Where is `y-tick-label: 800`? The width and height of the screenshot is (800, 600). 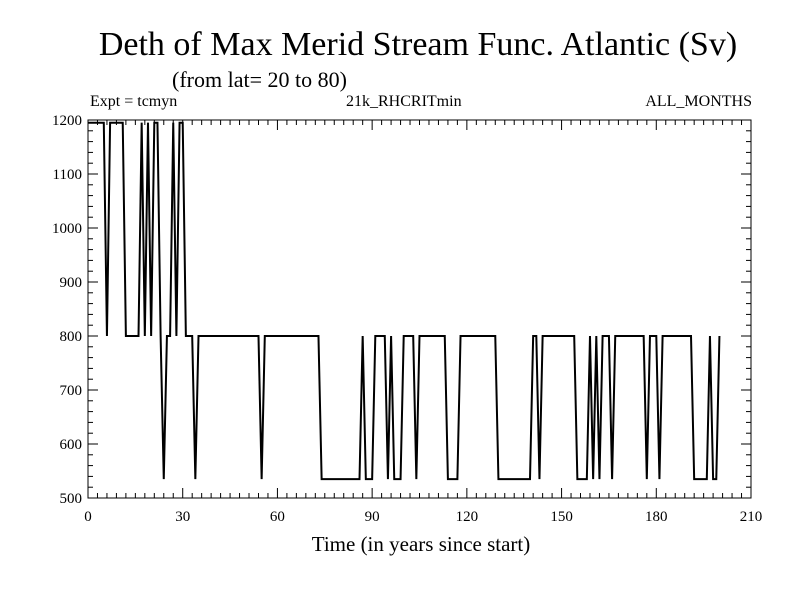 y-tick-label: 800 is located at coordinates (71, 337).